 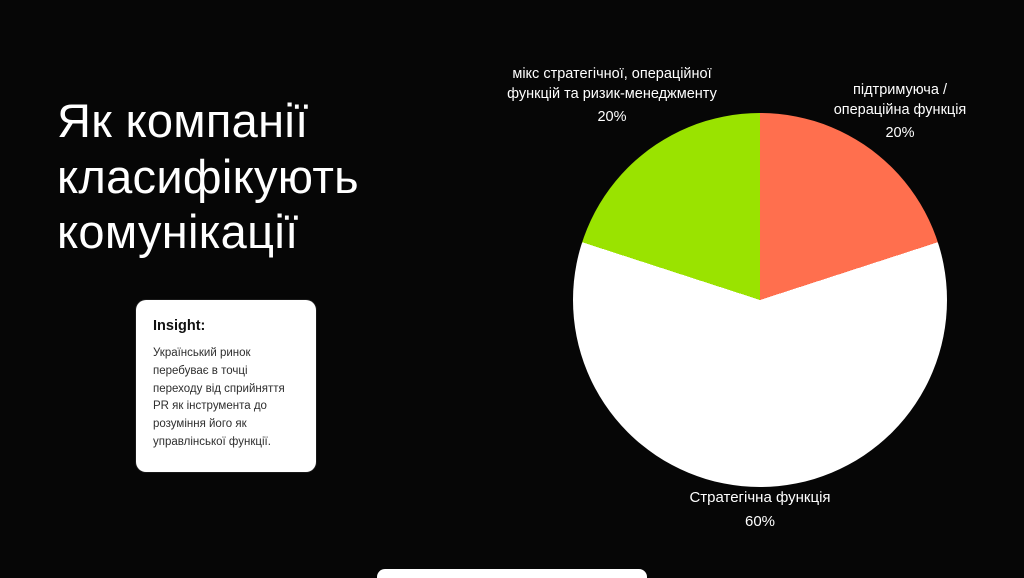 What do you see at coordinates (179, 326) in the screenshot?
I see `insight-heading: Insight:` at bounding box center [179, 326].